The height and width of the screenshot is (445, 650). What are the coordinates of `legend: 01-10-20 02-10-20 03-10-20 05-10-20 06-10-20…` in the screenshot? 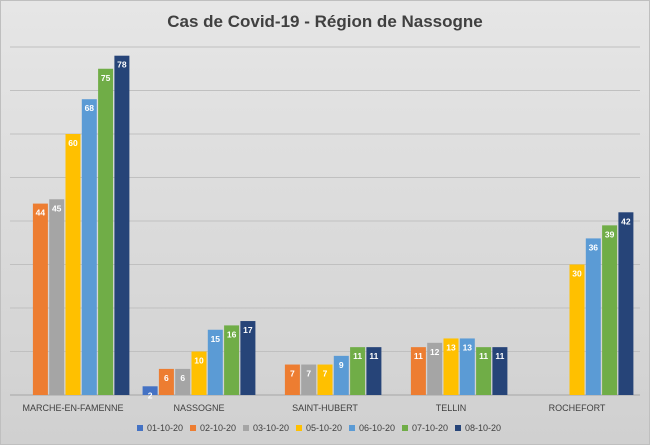 It's located at (319, 428).